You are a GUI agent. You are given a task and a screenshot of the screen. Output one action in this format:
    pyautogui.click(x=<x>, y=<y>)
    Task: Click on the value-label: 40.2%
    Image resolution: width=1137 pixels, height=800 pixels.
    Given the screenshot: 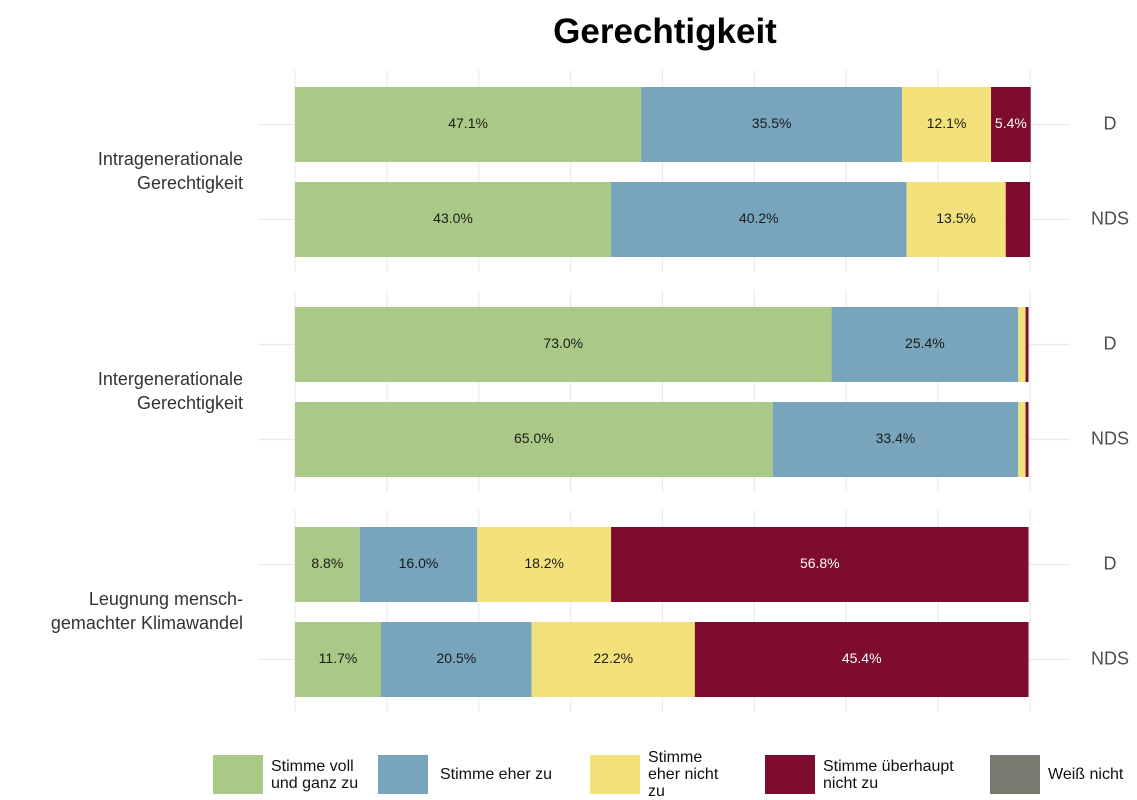 What is the action you would take?
    pyautogui.click(x=759, y=218)
    